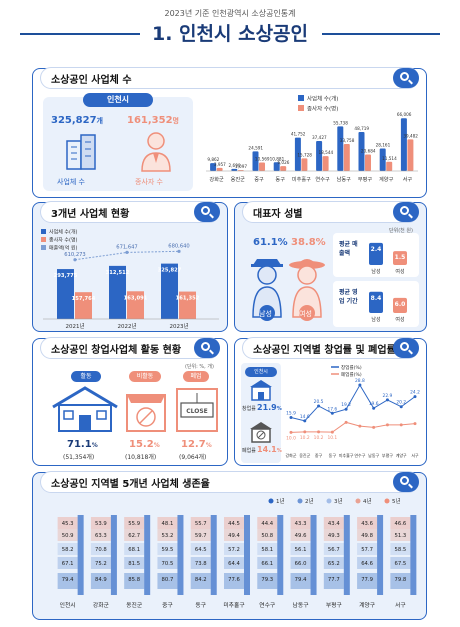 This screenshot has width=460, height=627. What do you see at coordinates (101, 536) in the screenshot?
I see `table-cell: 63.3` at bounding box center [101, 536].